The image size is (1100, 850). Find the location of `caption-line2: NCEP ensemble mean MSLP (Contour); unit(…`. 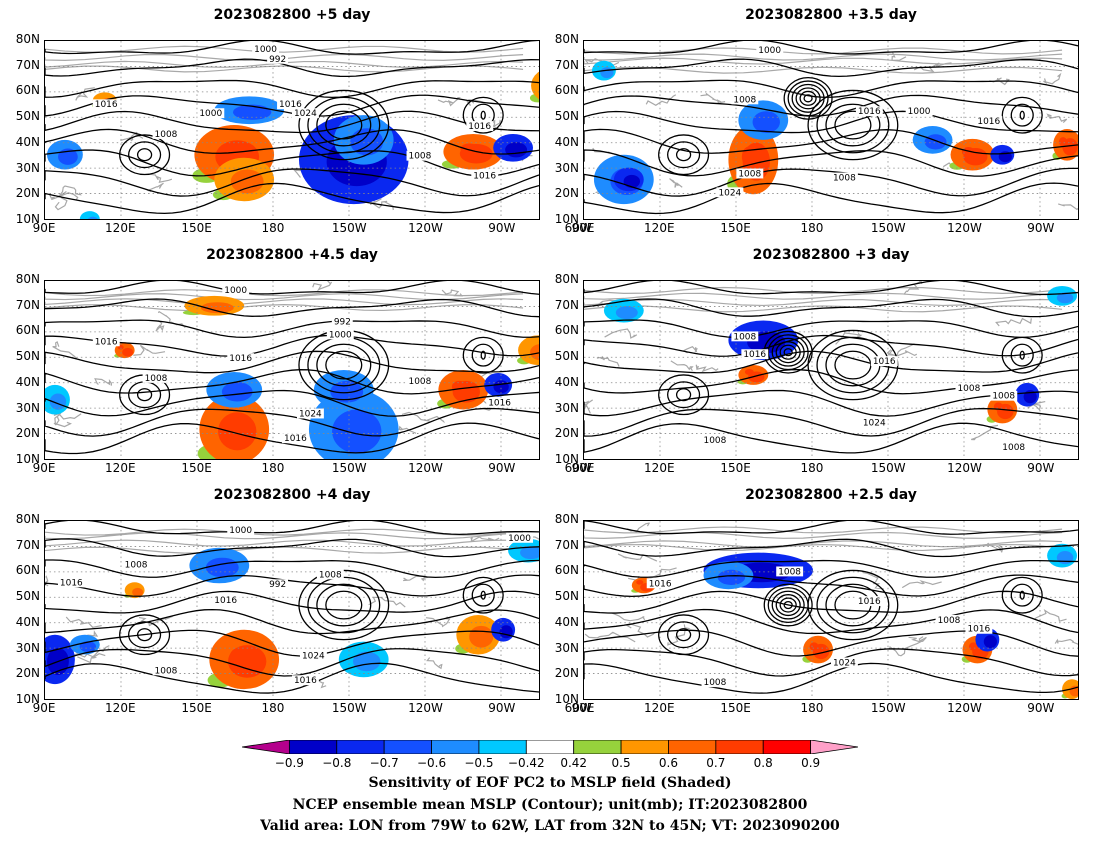

caption-line2: NCEP ensemble mean MSLP (Contour); unit(… is located at coordinates (550, 805).